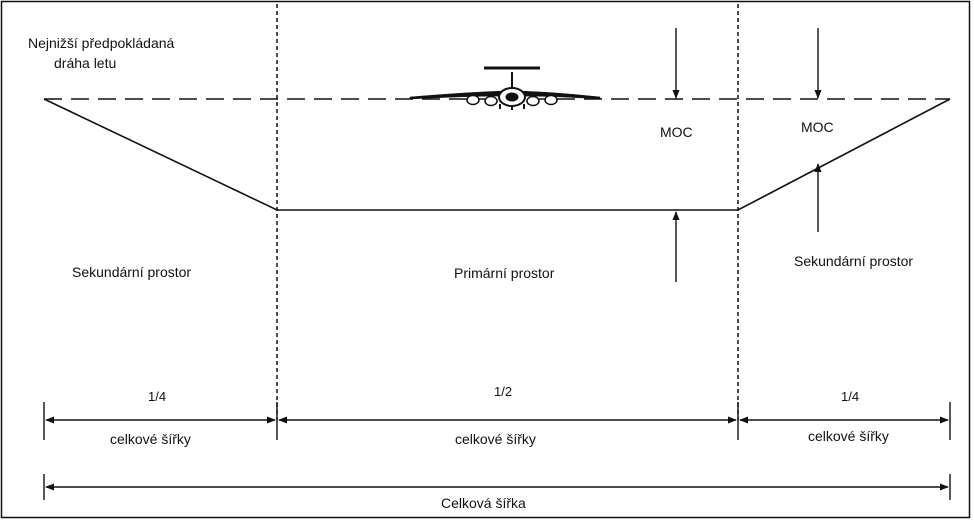  What do you see at coordinates (495, 439) in the screenshot?
I see `center-segment-caption: celkové šířky` at bounding box center [495, 439].